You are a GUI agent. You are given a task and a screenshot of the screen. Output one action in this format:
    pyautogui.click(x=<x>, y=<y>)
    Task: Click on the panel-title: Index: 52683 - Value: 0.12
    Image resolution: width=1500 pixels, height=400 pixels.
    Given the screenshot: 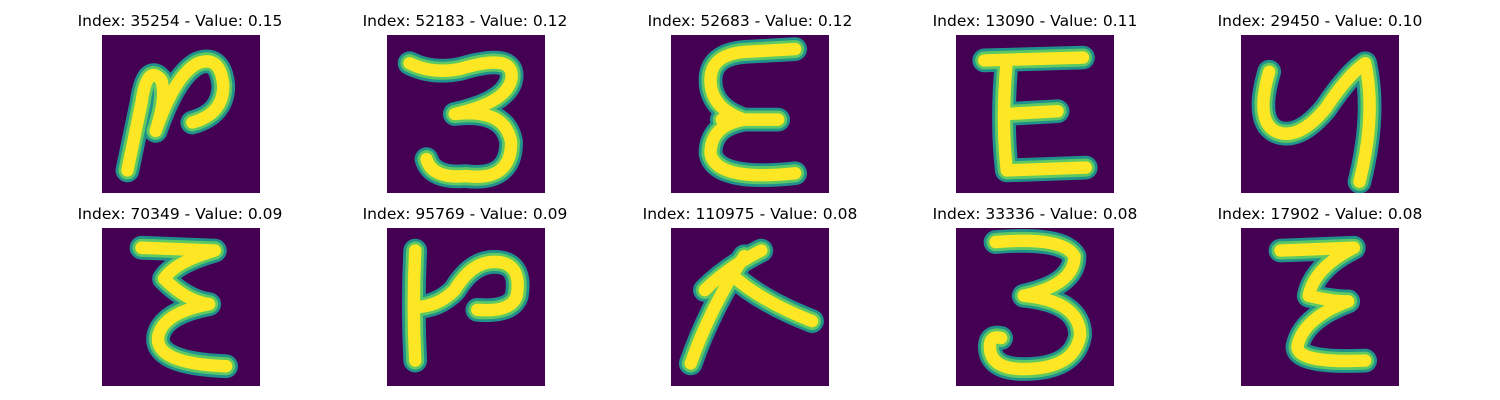 What is the action you would take?
    pyautogui.click(x=750, y=21)
    